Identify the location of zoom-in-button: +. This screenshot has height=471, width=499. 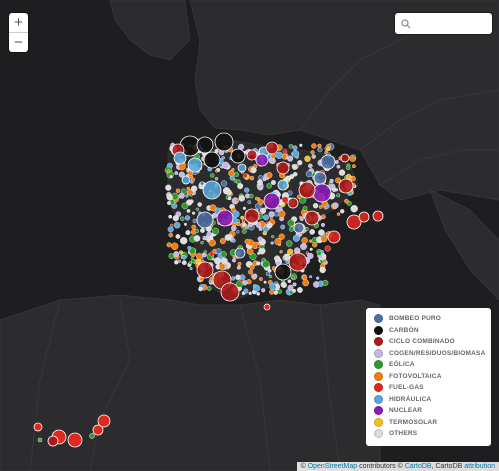
(18, 22).